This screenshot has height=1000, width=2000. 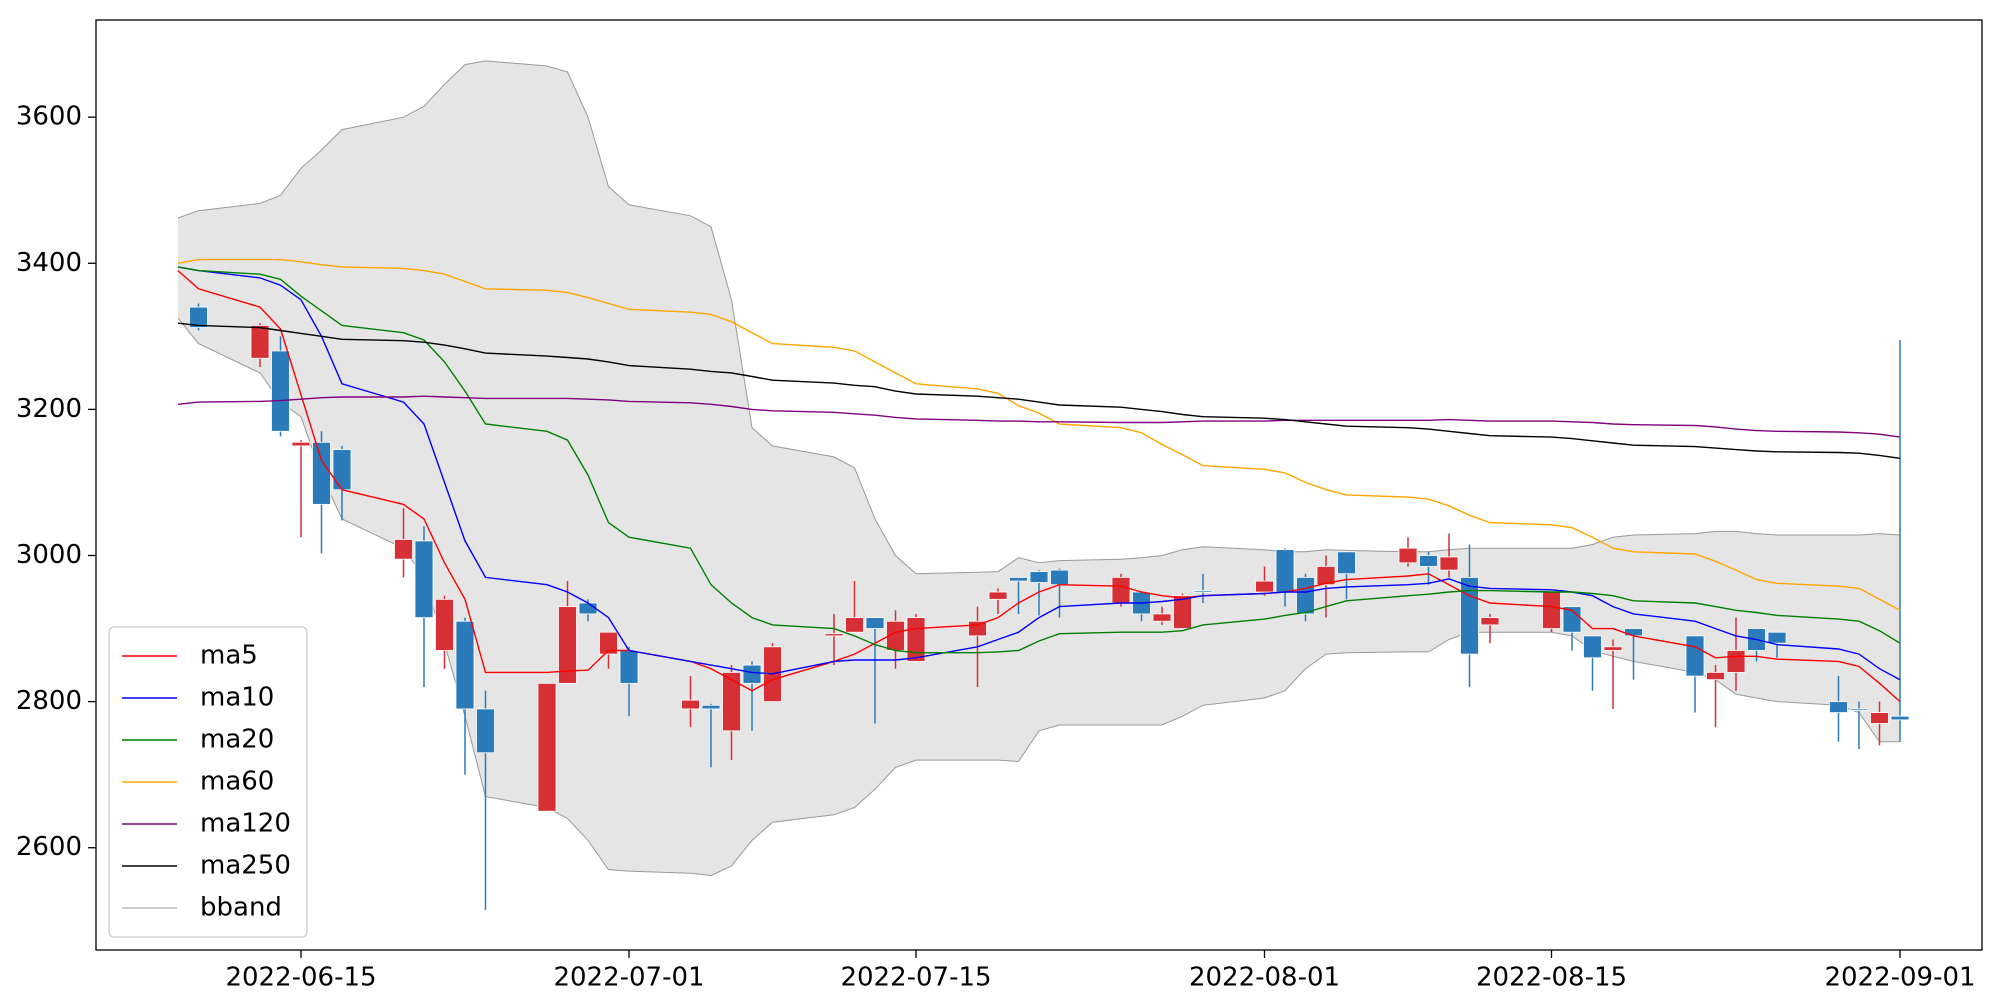 What do you see at coordinates (49, 117) in the screenshot?
I see `y-tick-label: 3600` at bounding box center [49, 117].